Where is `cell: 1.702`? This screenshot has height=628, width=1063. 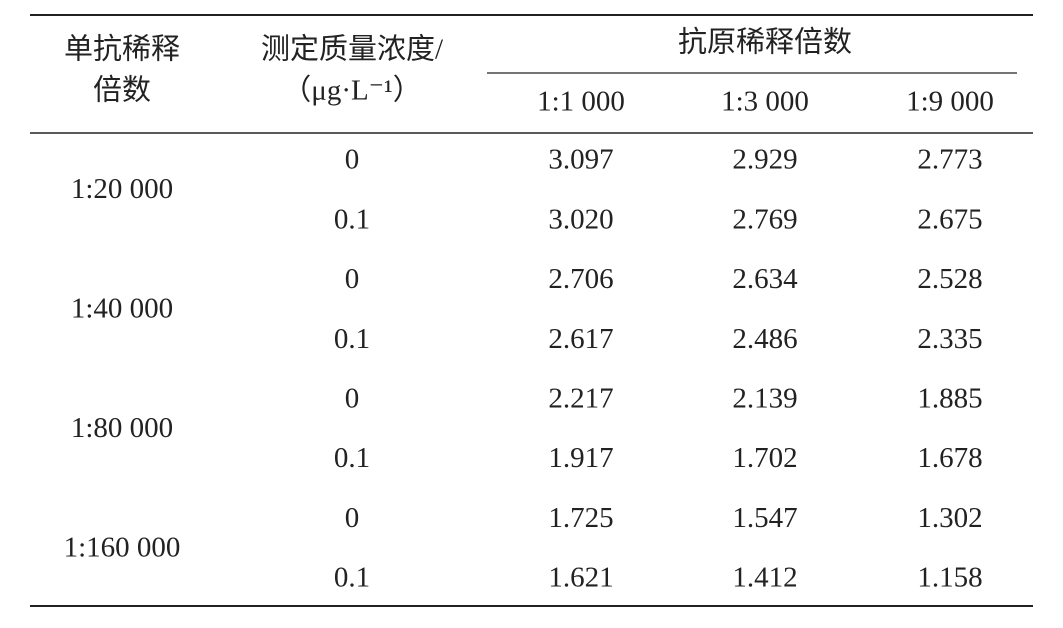 cell: 1.702 is located at coordinates (764, 458).